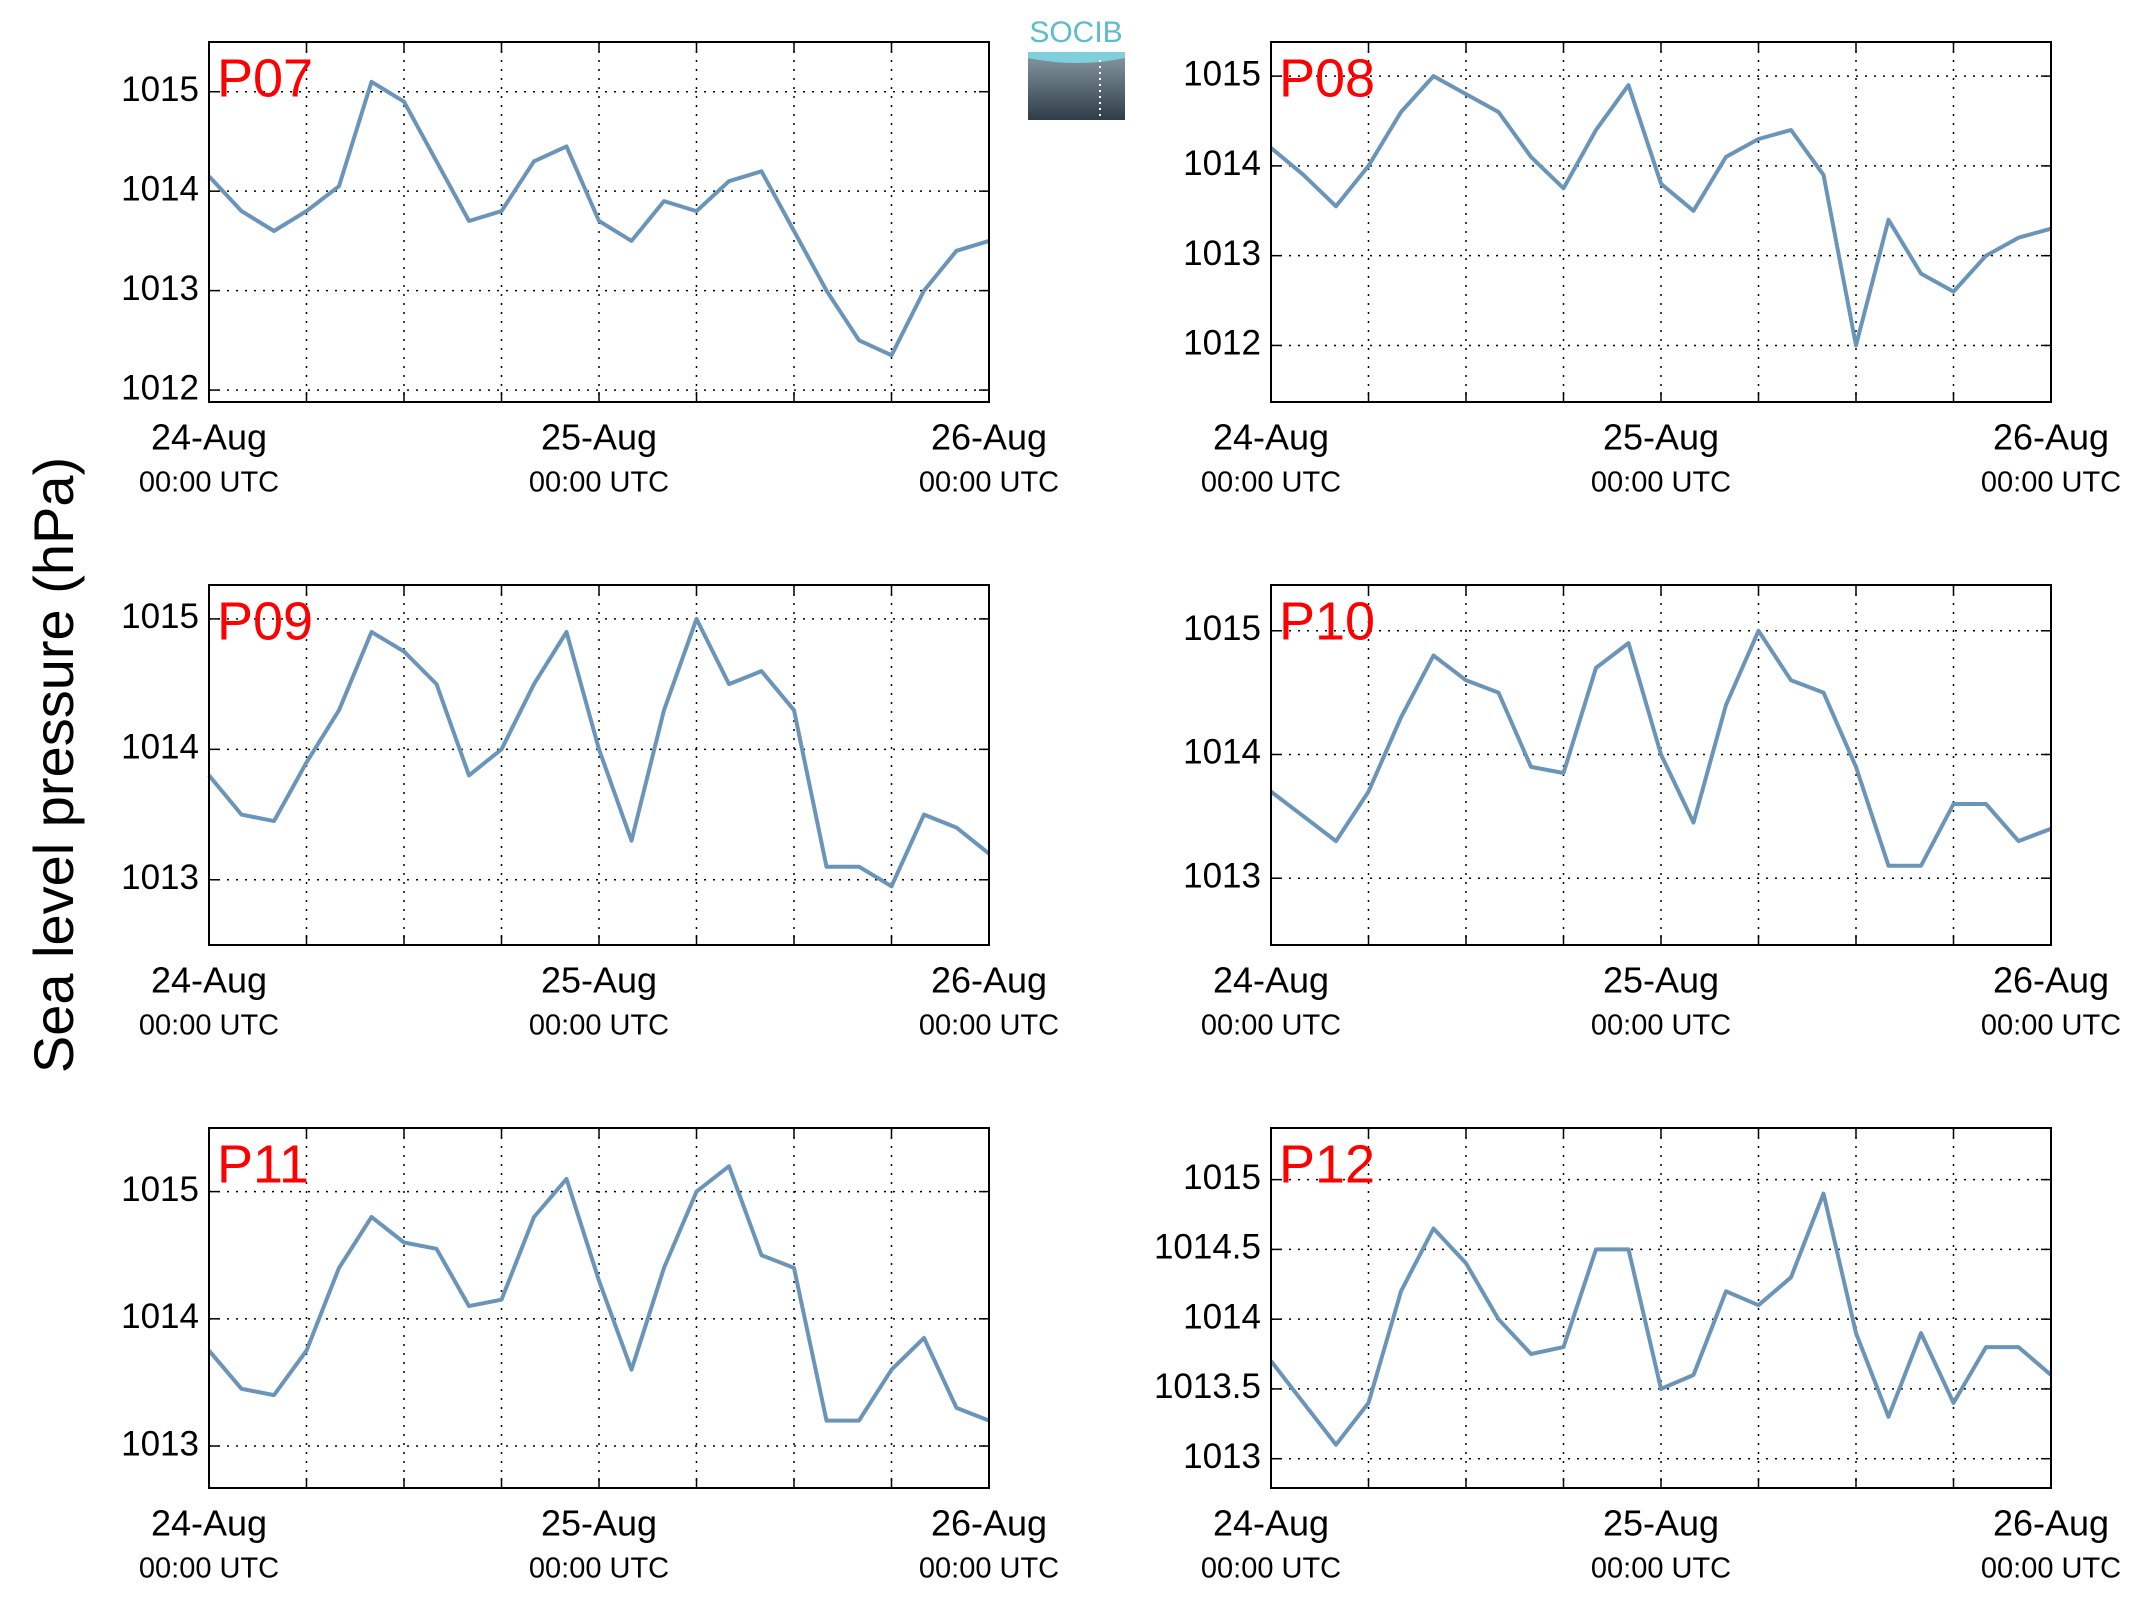  Describe the element at coordinates (1327, 621) in the screenshot. I see `chart-title: P10` at that location.